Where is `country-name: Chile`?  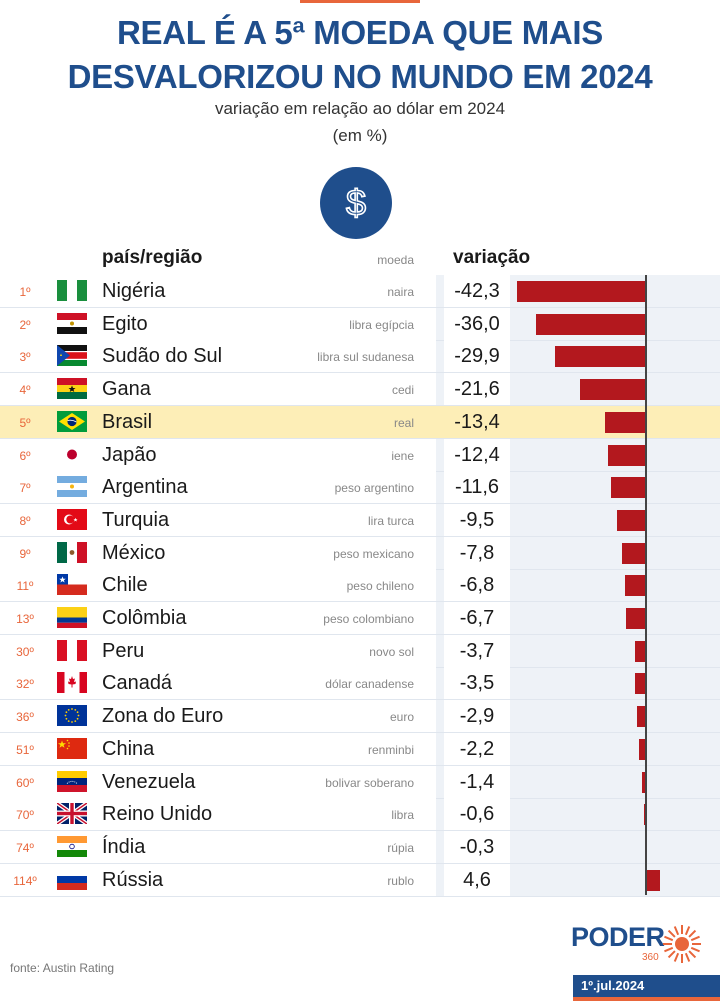
country-name: Chile is located at coordinates (125, 585).